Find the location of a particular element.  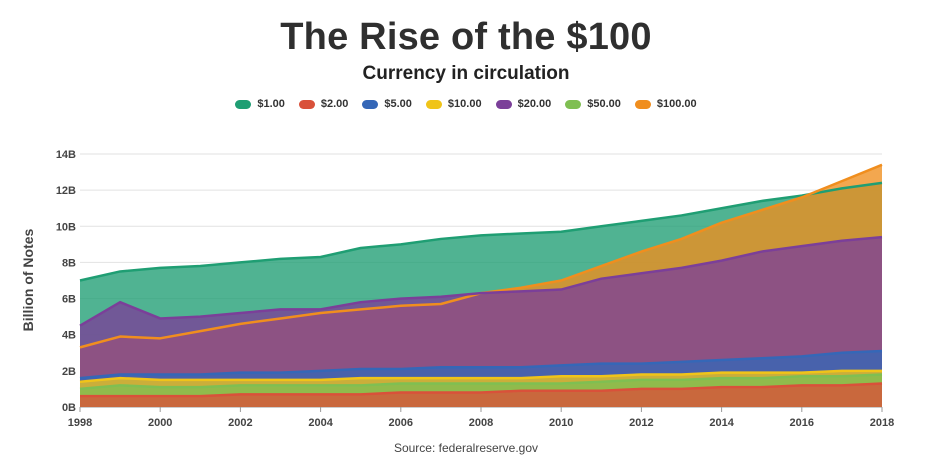

x-tick-label: 2002 is located at coordinates (240, 423).